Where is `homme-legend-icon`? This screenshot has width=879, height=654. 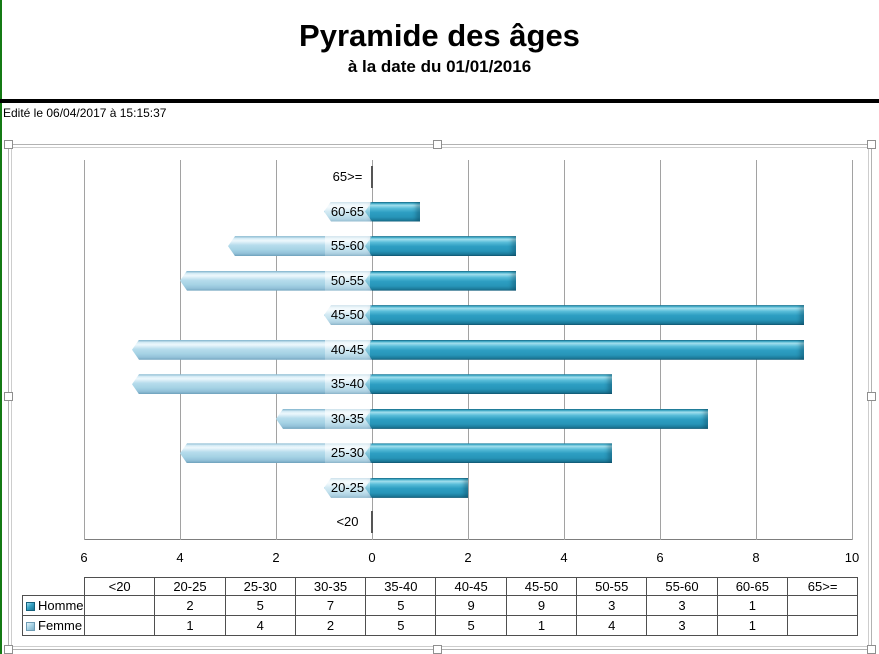
homme-legend-icon is located at coordinates (30, 606).